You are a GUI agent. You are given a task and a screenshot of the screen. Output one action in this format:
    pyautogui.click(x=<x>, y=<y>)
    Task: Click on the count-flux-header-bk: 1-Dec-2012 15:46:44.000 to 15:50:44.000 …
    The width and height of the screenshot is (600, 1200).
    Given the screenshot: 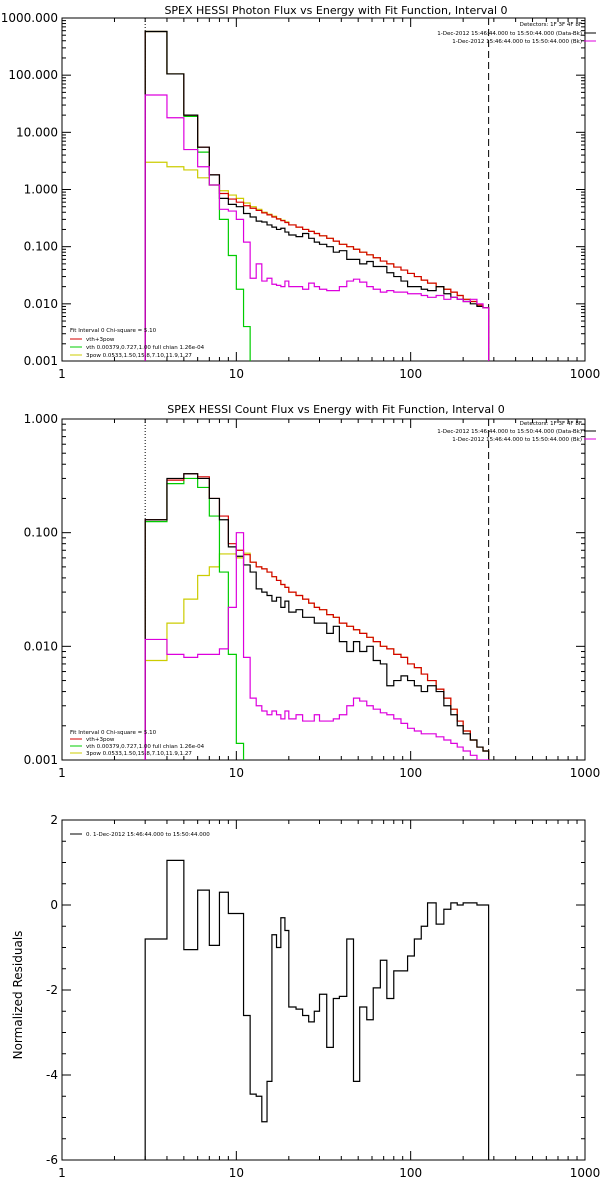 What is the action you would take?
    pyautogui.click(x=517, y=440)
    